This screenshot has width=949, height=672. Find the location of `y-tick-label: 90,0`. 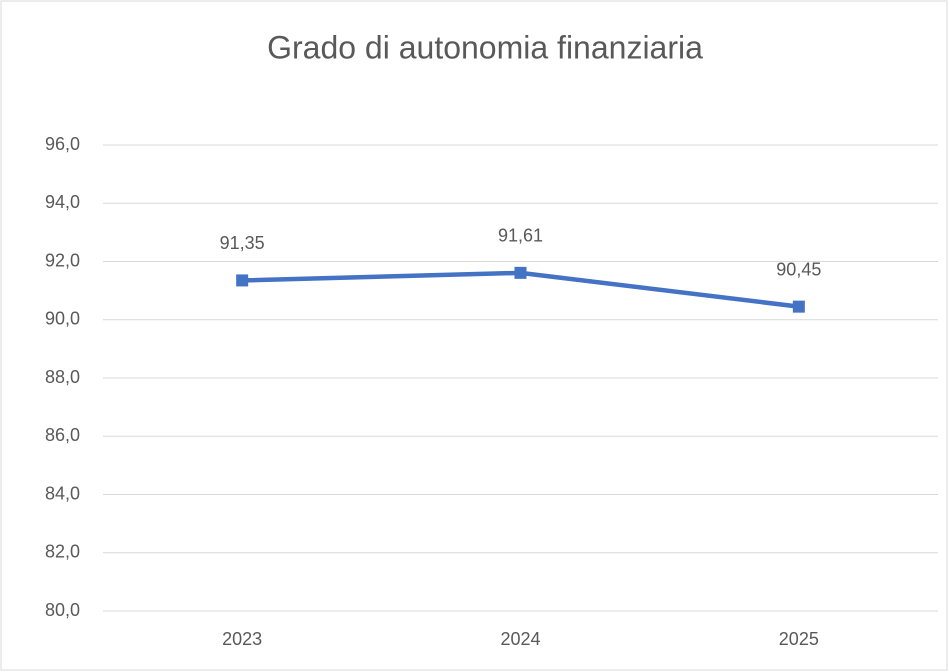

y-tick-label: 90,0 is located at coordinates (62, 319).